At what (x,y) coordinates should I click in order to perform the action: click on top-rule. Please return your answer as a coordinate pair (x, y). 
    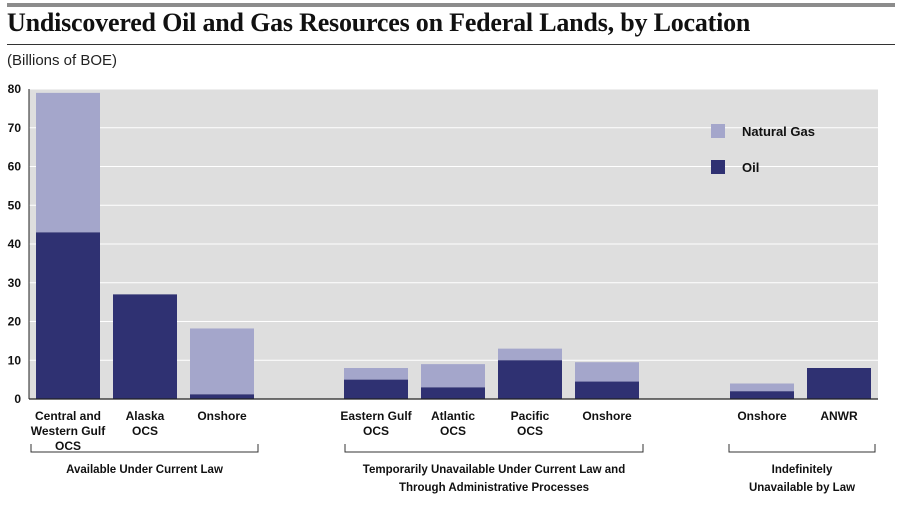
    Looking at the image, I should click on (451, 5).